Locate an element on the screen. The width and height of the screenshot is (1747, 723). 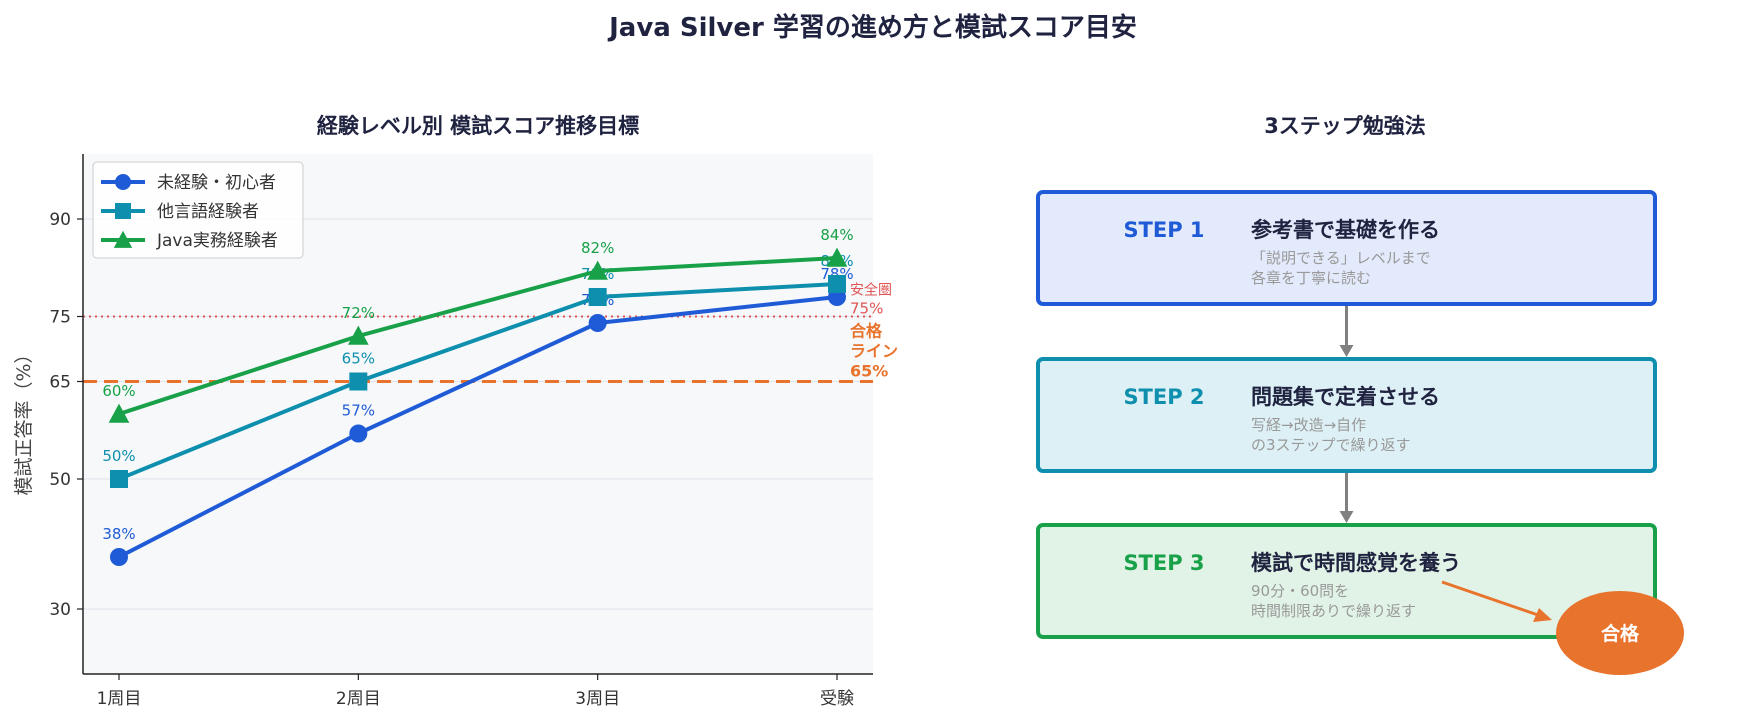
x-tick-label: 2周目 is located at coordinates (358, 699).